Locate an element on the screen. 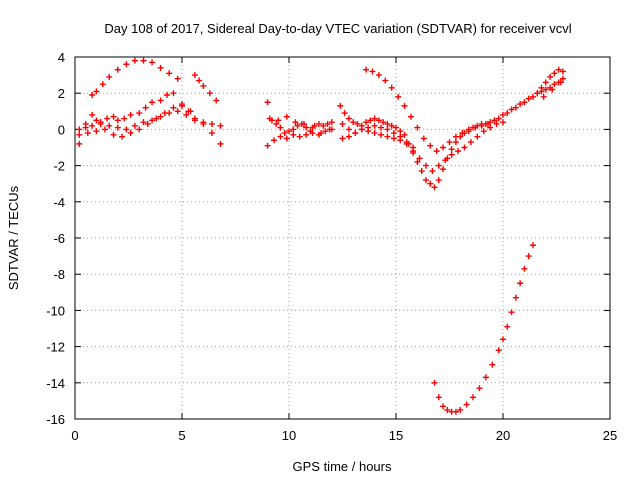 The width and height of the screenshot is (640, 480). y-tick-label: -8 is located at coordinates (59, 274).